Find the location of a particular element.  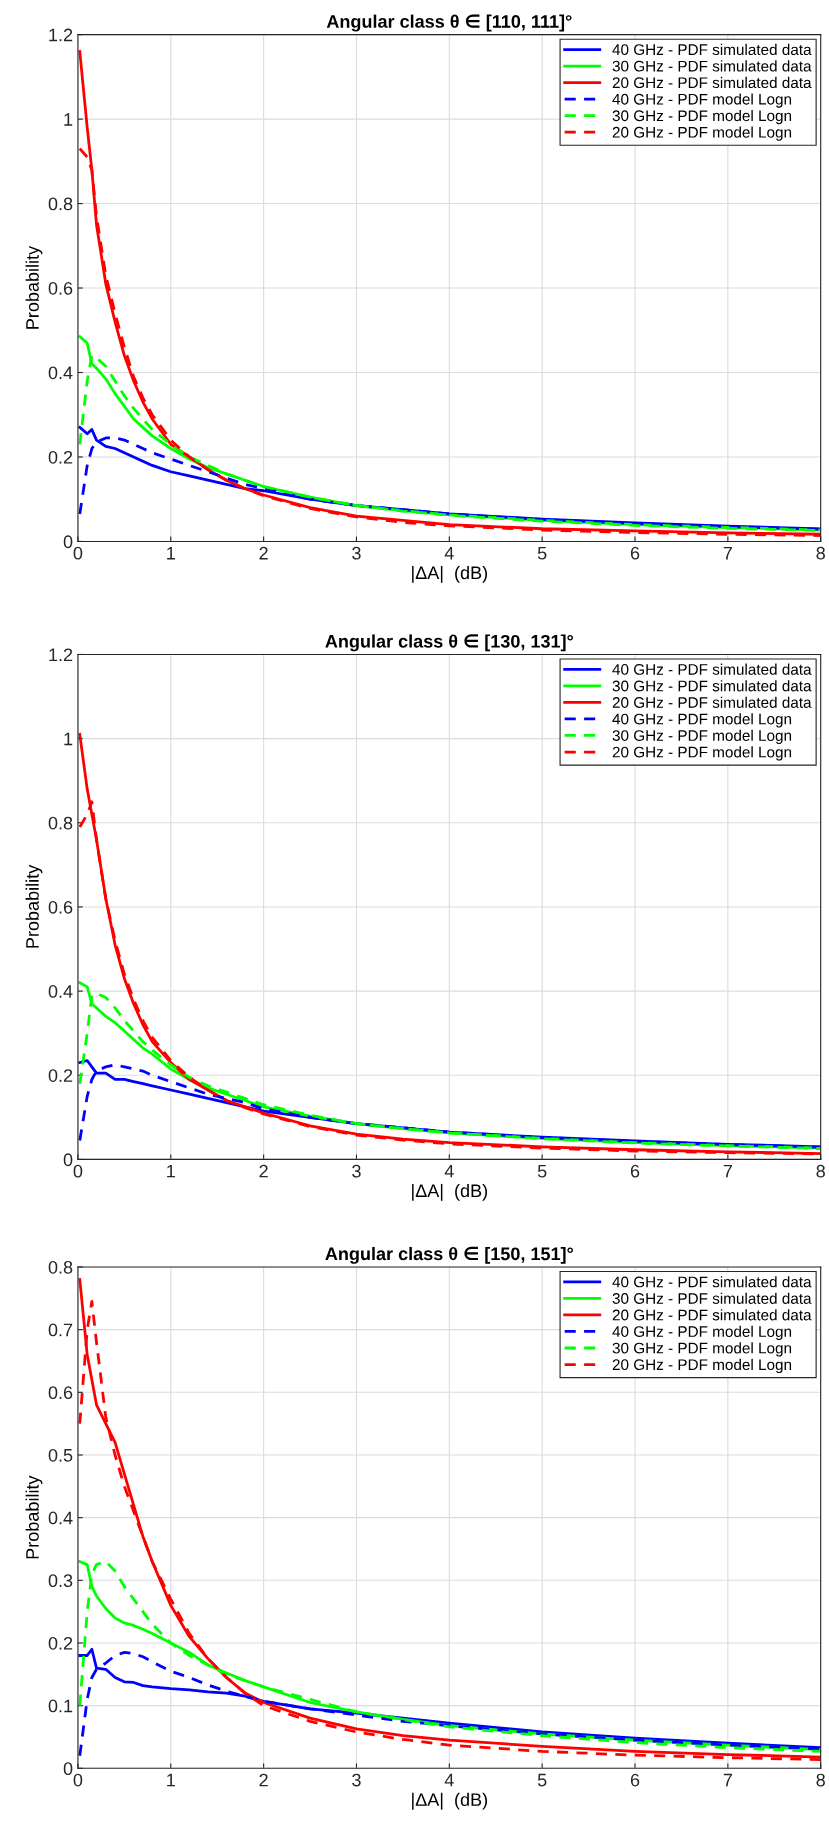

y-tick-label: 0.1 is located at coordinates (60, 1706).